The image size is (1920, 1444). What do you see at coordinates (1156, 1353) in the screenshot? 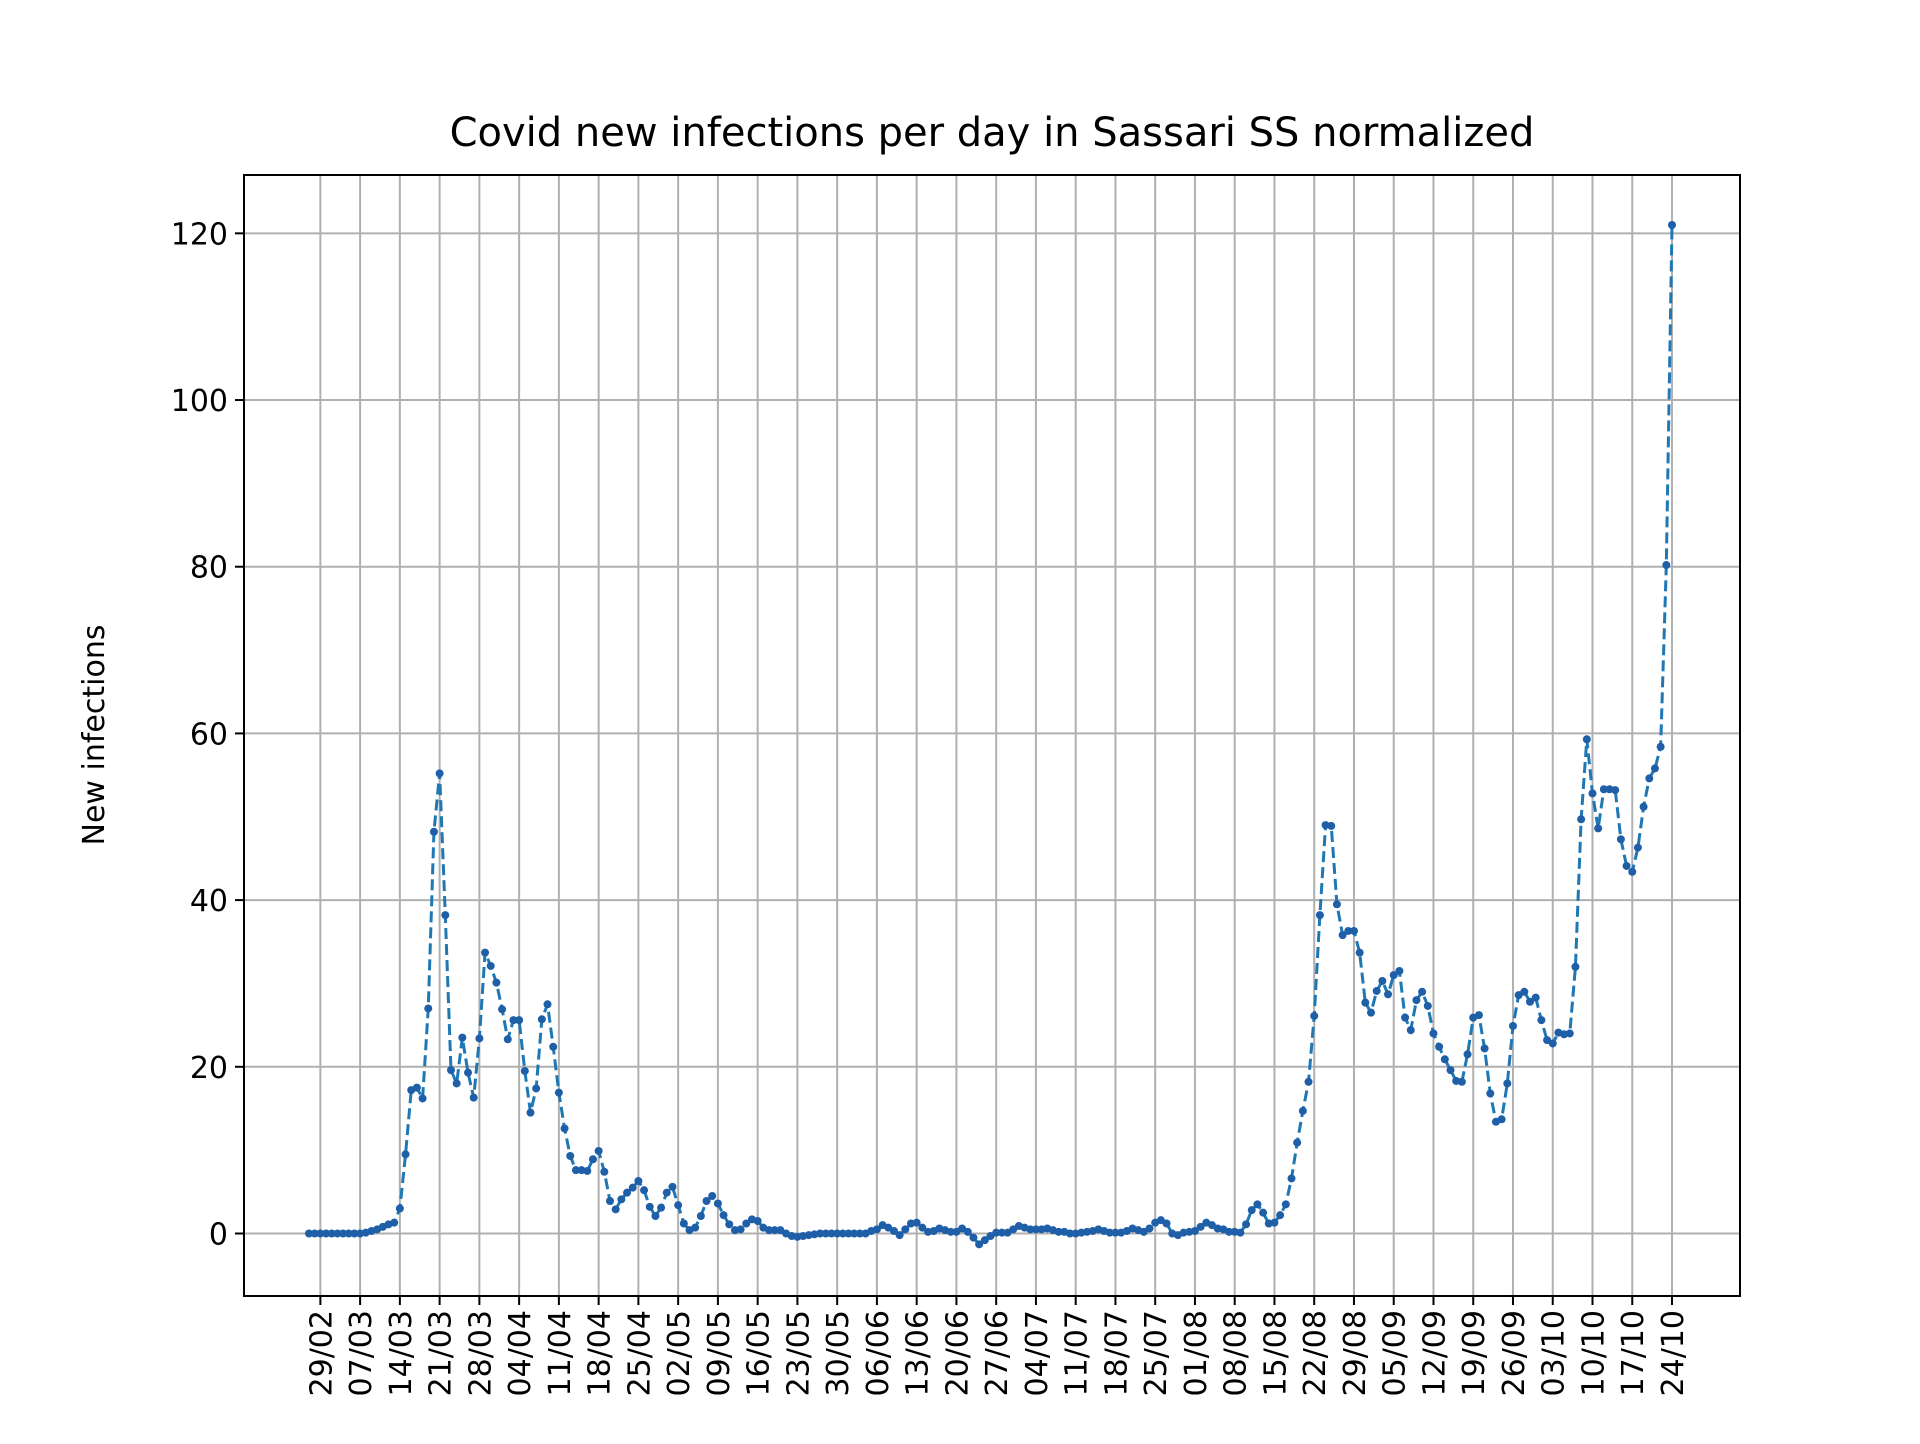
I see `x-tick-label: 25/07` at bounding box center [1156, 1353].